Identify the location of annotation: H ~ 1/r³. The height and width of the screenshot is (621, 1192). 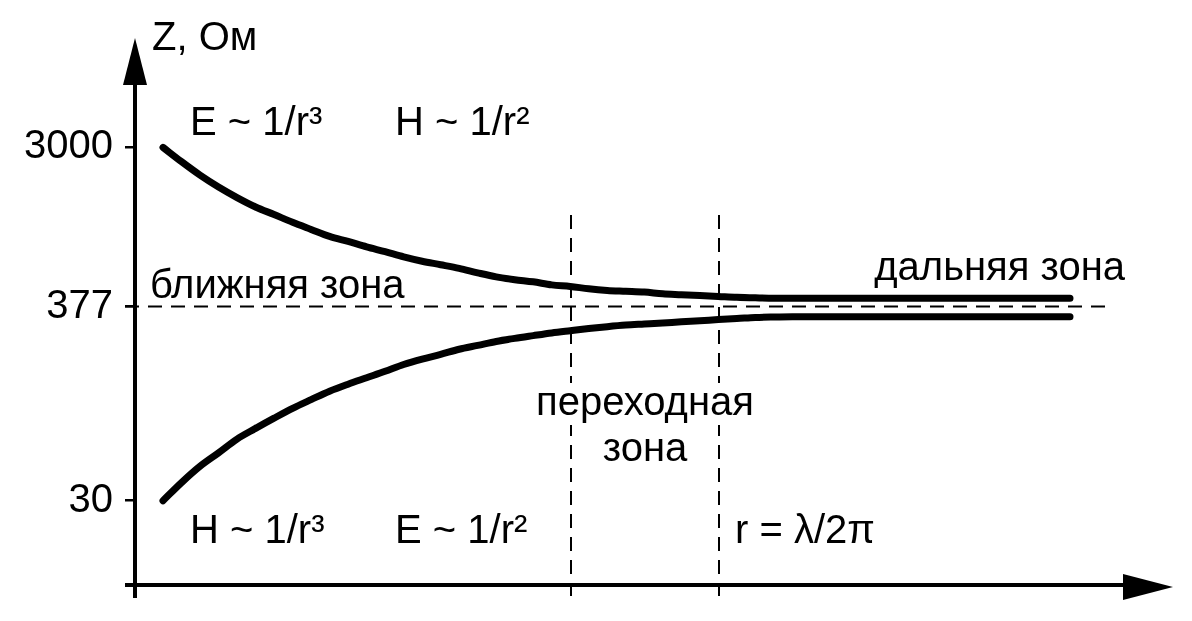
(257, 529).